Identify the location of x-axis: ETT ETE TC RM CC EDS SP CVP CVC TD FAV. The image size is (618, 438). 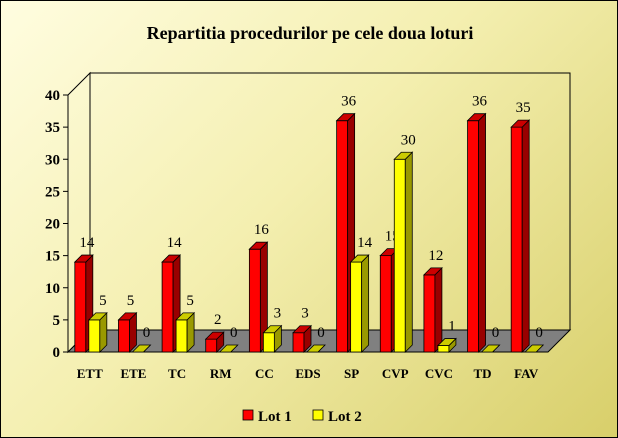
(308, 373).